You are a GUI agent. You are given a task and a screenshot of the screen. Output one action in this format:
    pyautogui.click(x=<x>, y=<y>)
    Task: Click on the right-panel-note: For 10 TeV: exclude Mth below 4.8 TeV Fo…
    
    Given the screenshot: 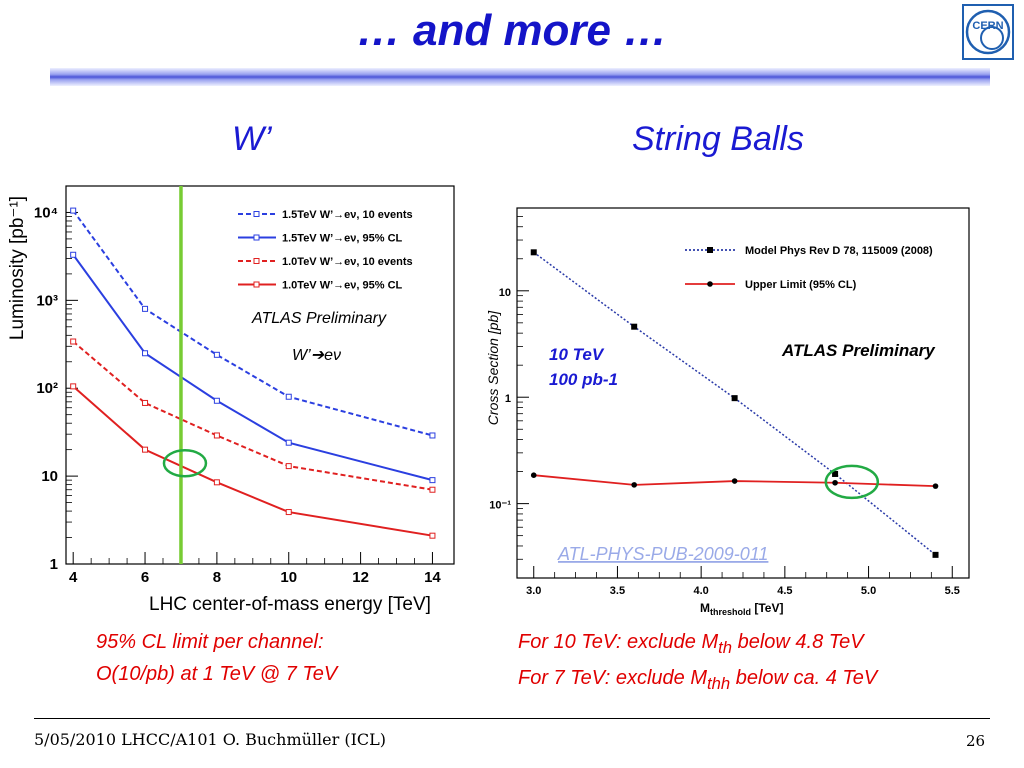 What is the action you would take?
    pyautogui.click(x=697, y=663)
    